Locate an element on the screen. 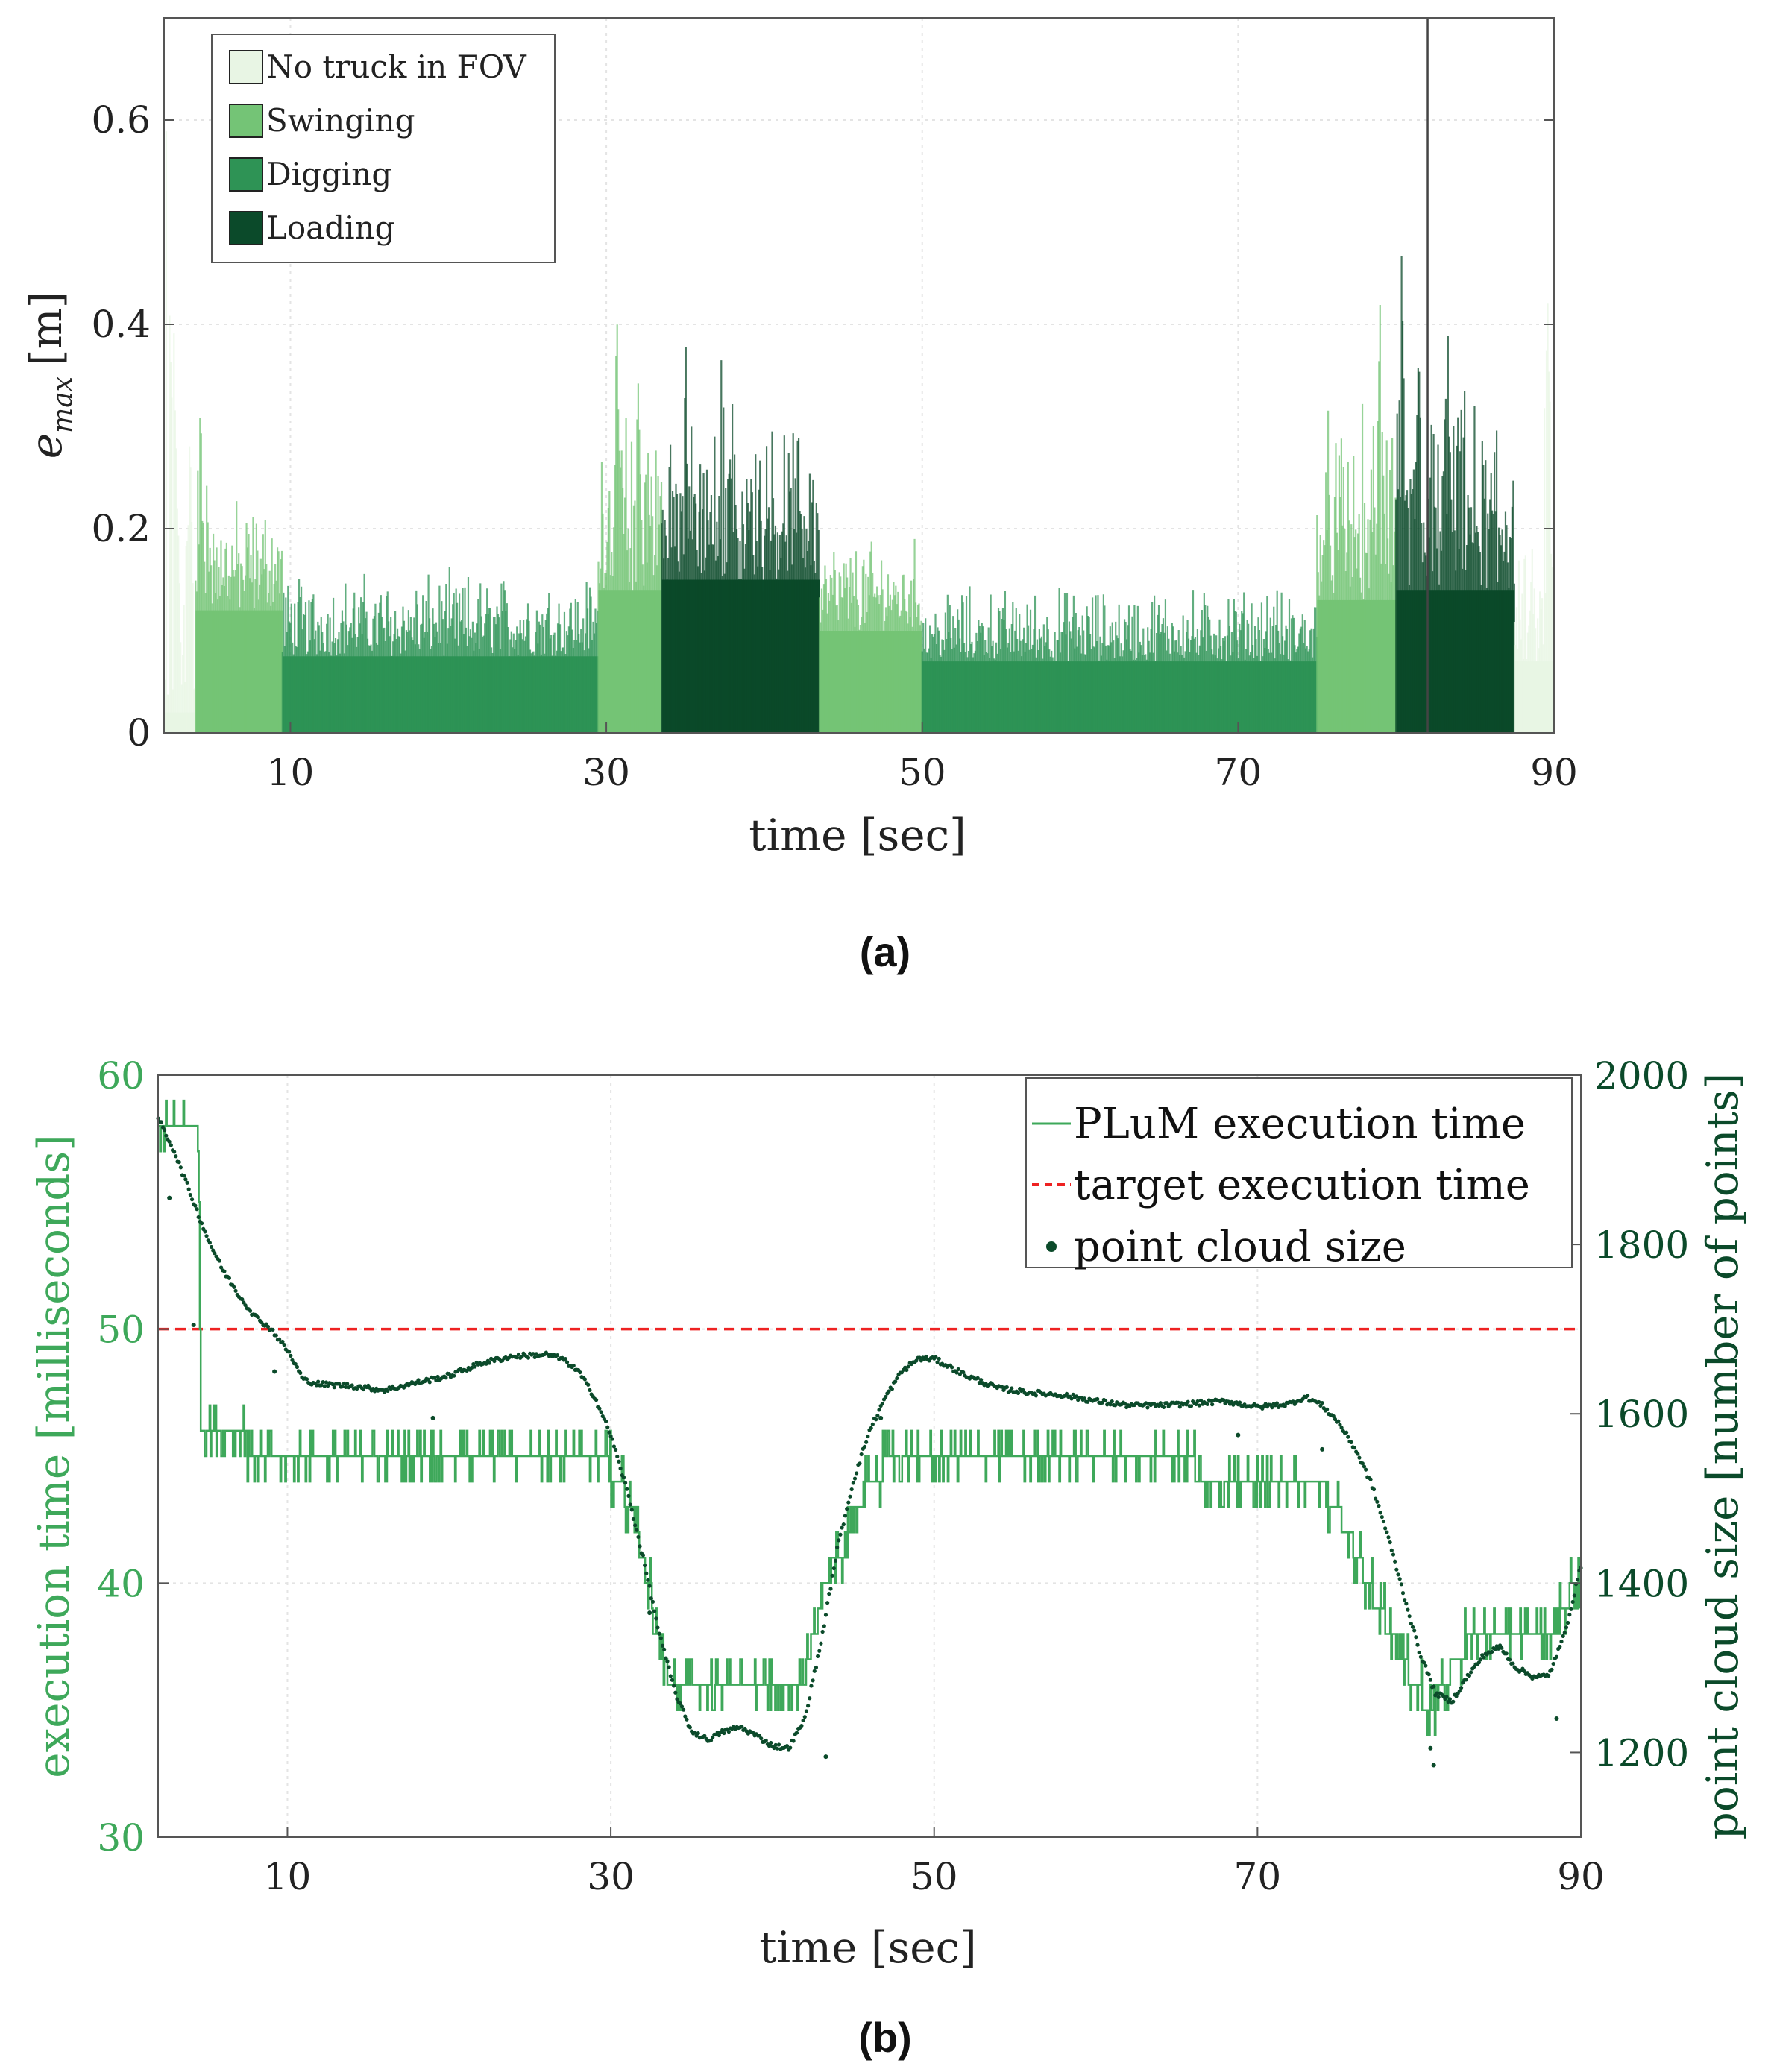 The image size is (1771, 2072). panel-a-caption: (a) is located at coordinates (885, 952).